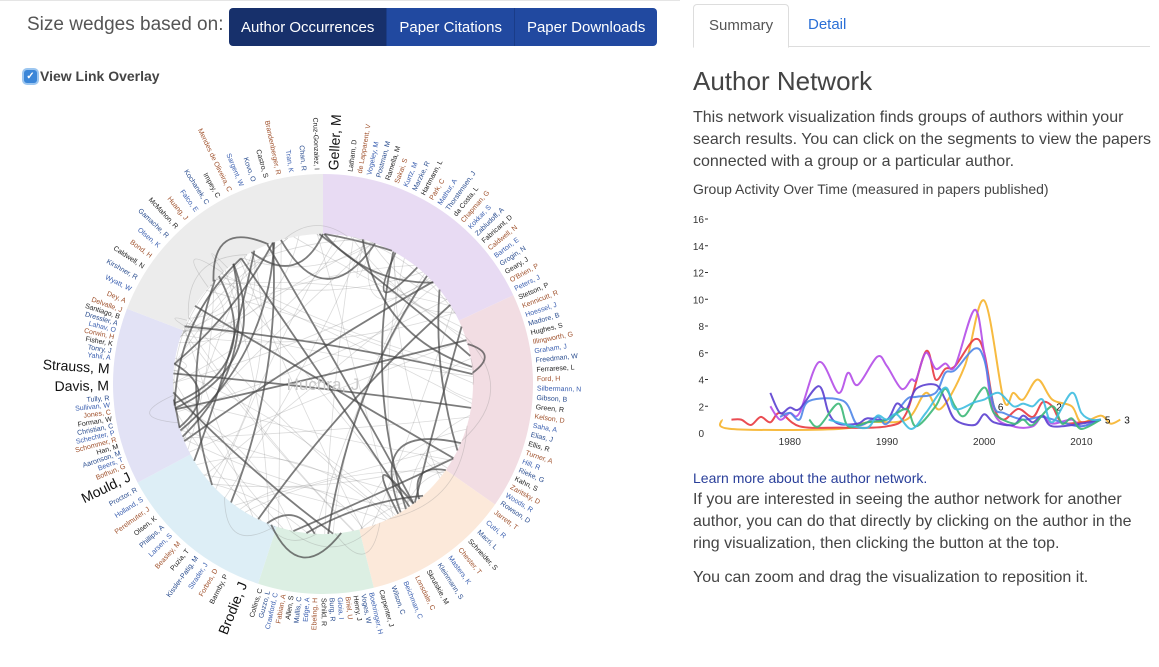  I want to click on author-label: Green, R, so click(549, 409).